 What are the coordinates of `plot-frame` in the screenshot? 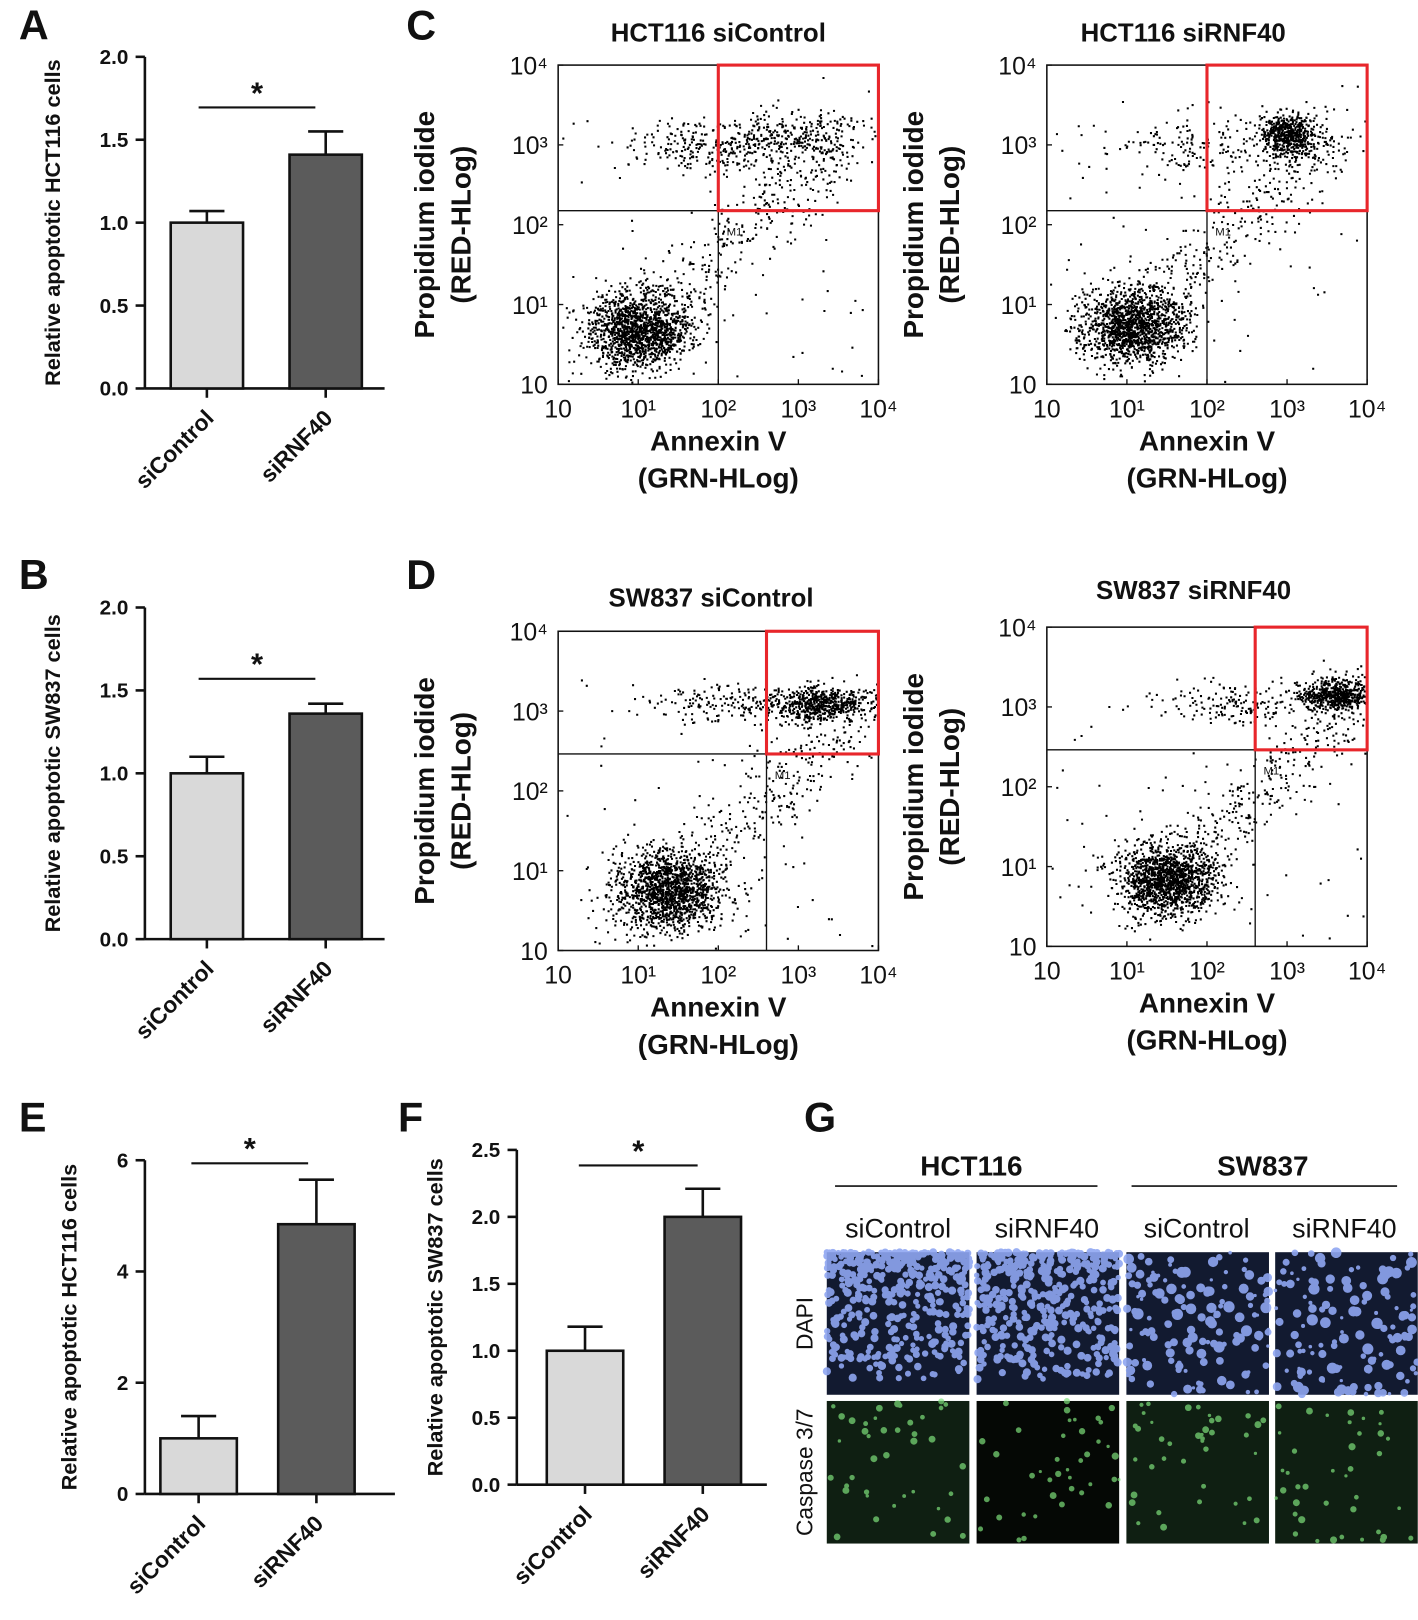 It's located at (718, 791).